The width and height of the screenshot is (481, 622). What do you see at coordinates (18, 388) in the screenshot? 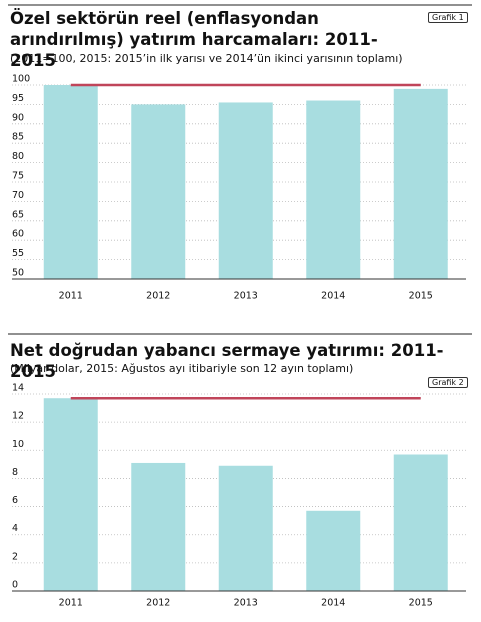
I see `y-tick-label: 14` at bounding box center [18, 388].